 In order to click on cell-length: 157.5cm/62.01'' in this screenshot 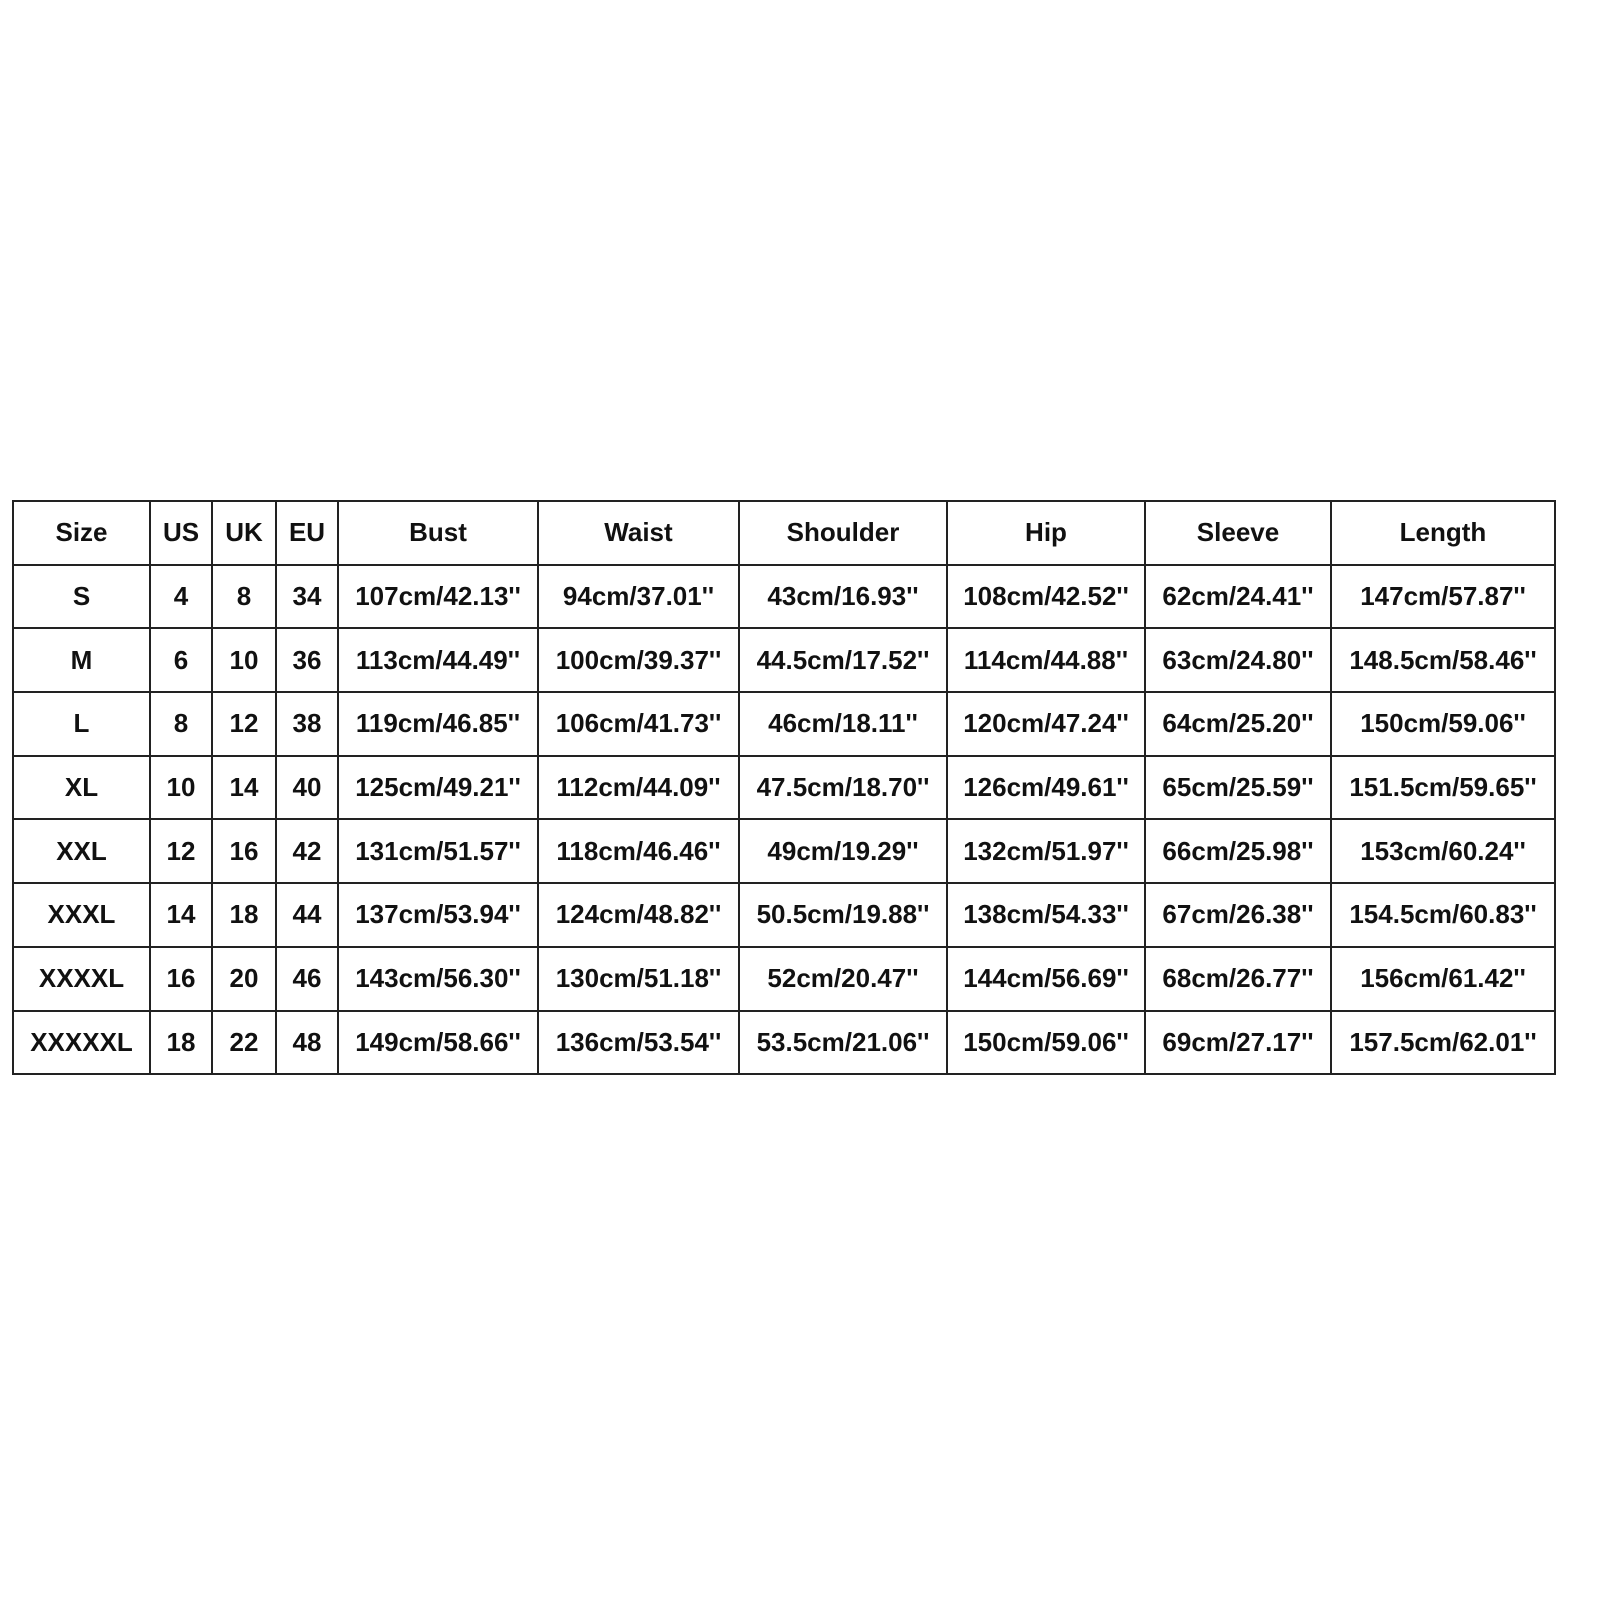, I will do `click(1443, 1042)`.